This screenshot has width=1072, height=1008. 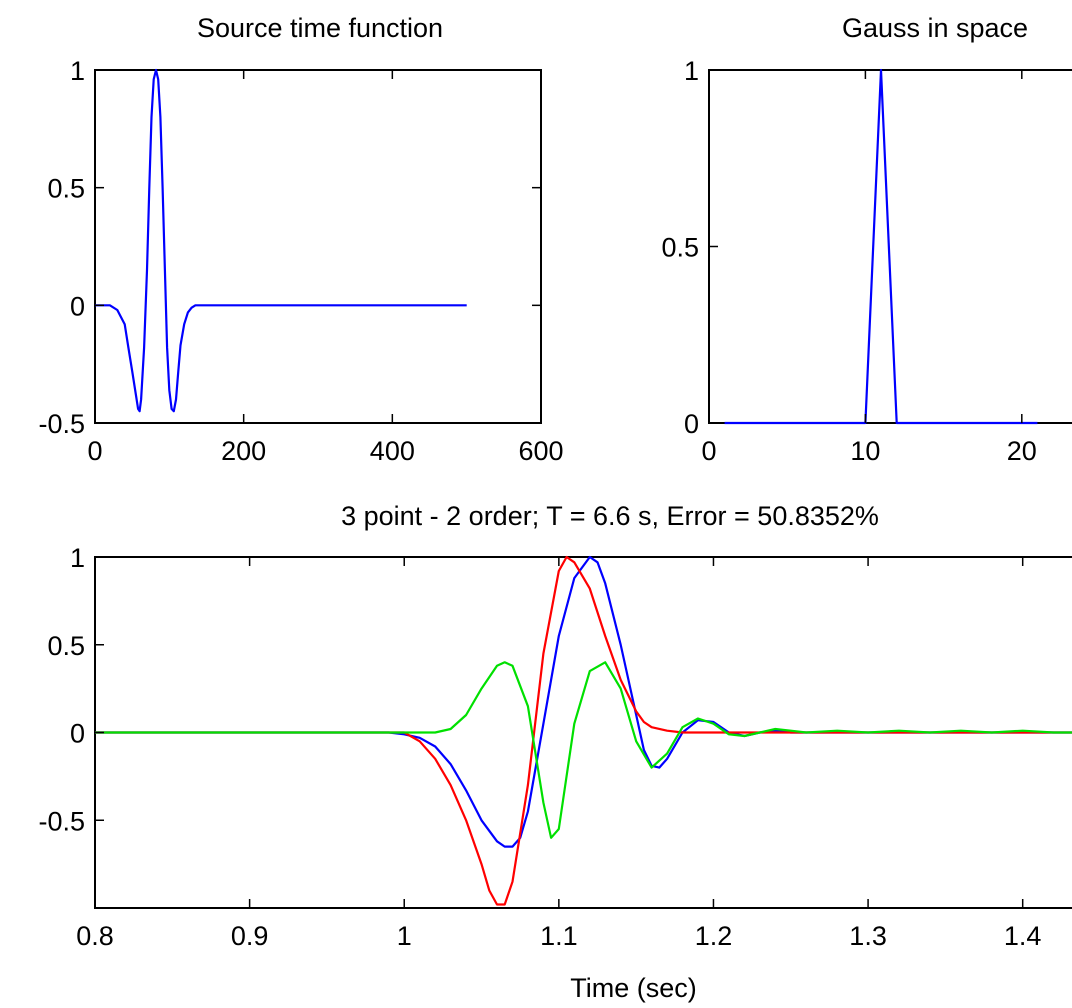 What do you see at coordinates (868, 936) in the screenshot?
I see `x-tick-label: 1.3` at bounding box center [868, 936].